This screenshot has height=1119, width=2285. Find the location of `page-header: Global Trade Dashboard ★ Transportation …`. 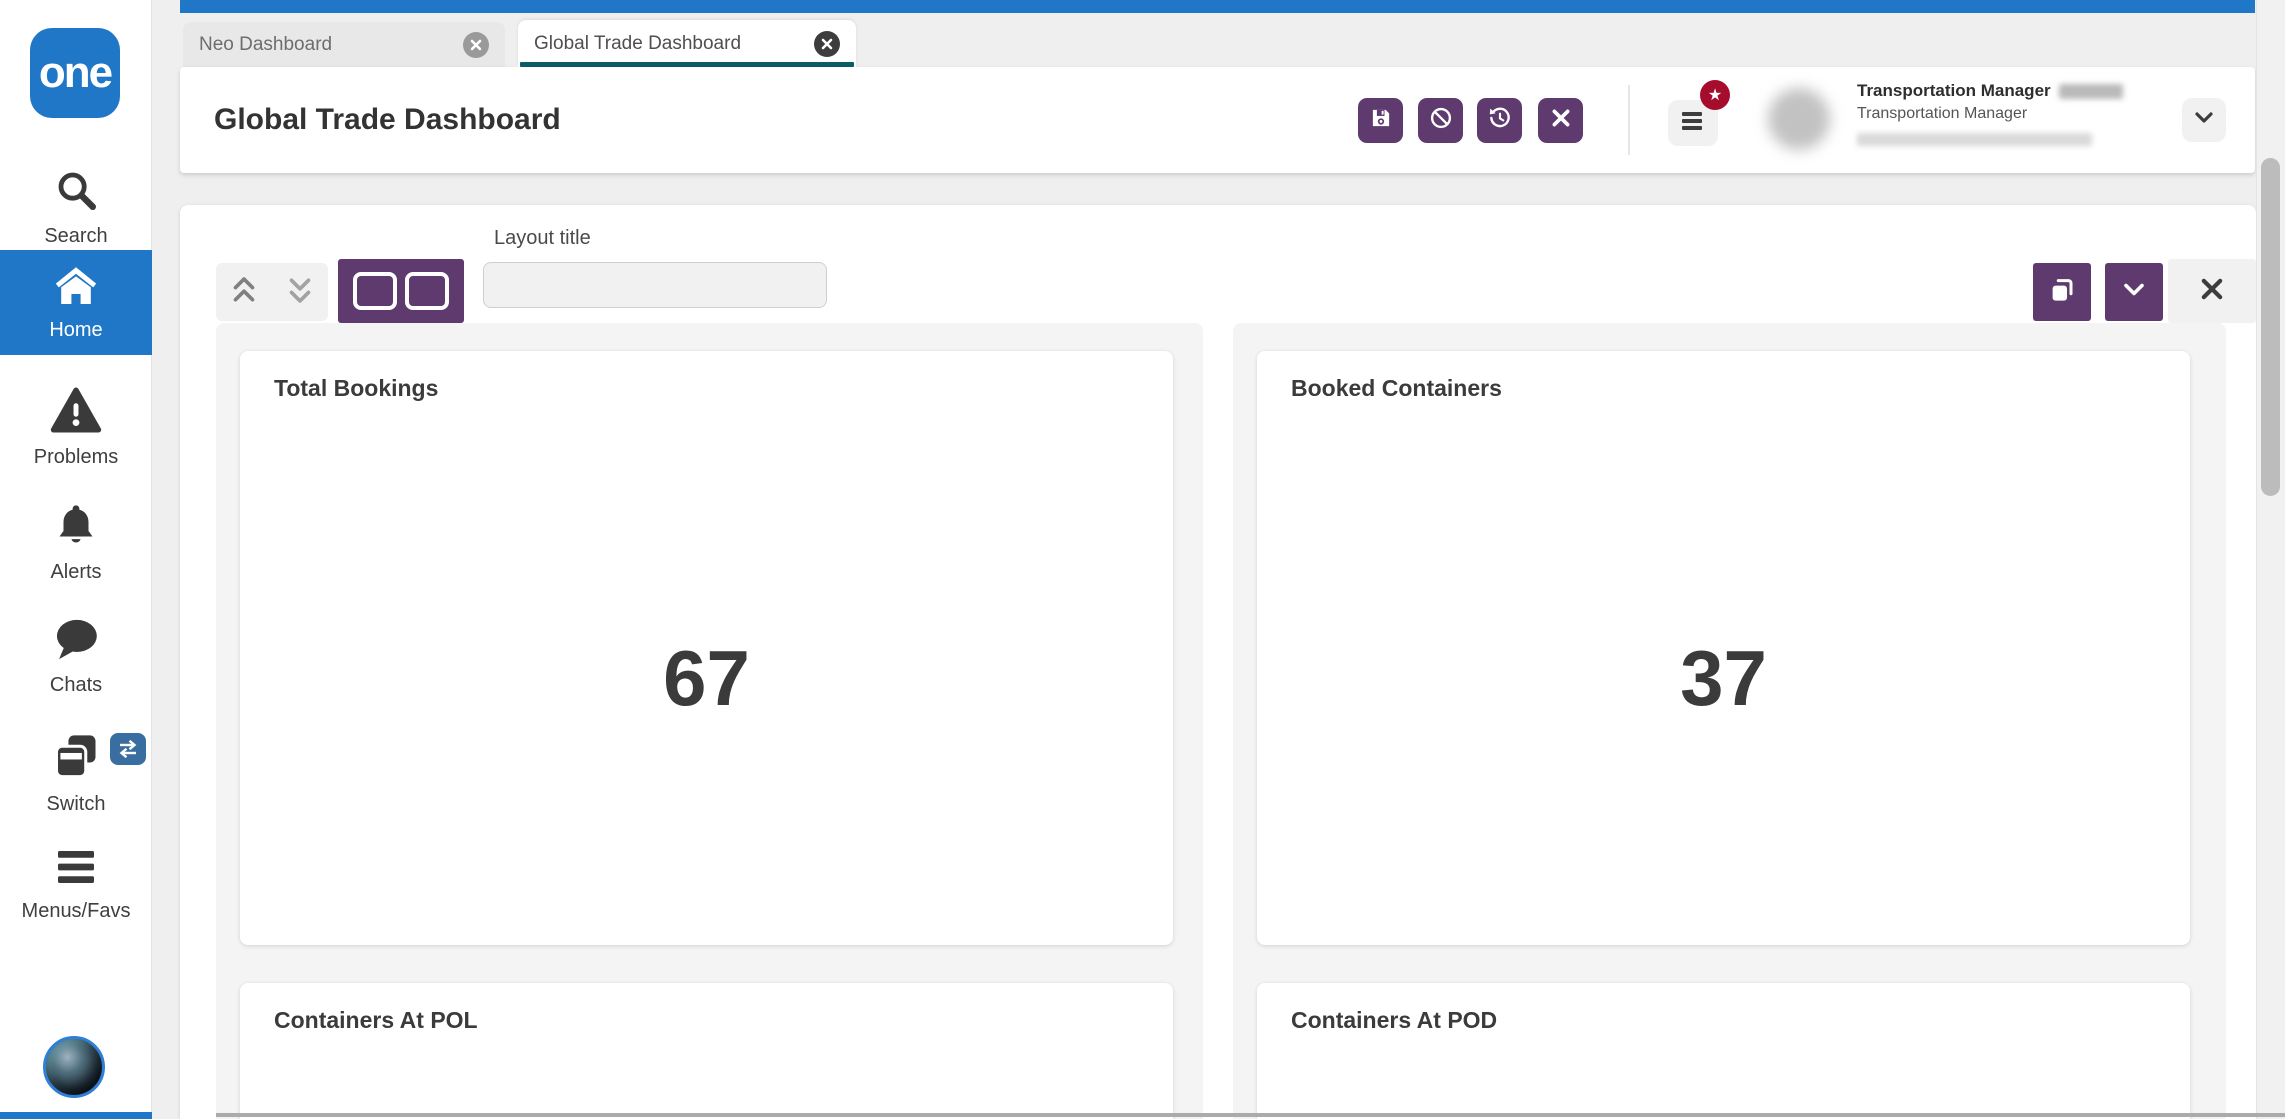

page-header: Global Trade Dashboard ★ Transportation … is located at coordinates (1217, 120).